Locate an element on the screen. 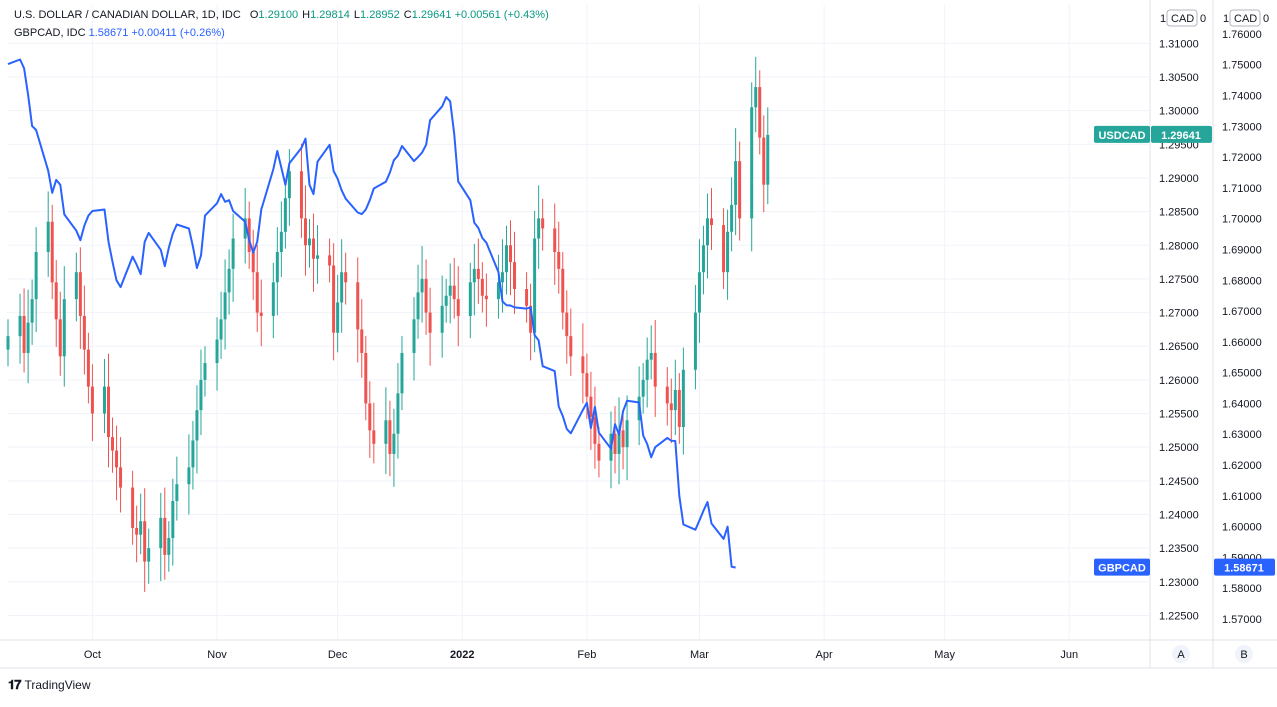 This screenshot has height=707, width=1277. unit-label-left-prefix: 1 is located at coordinates (1163, 19).